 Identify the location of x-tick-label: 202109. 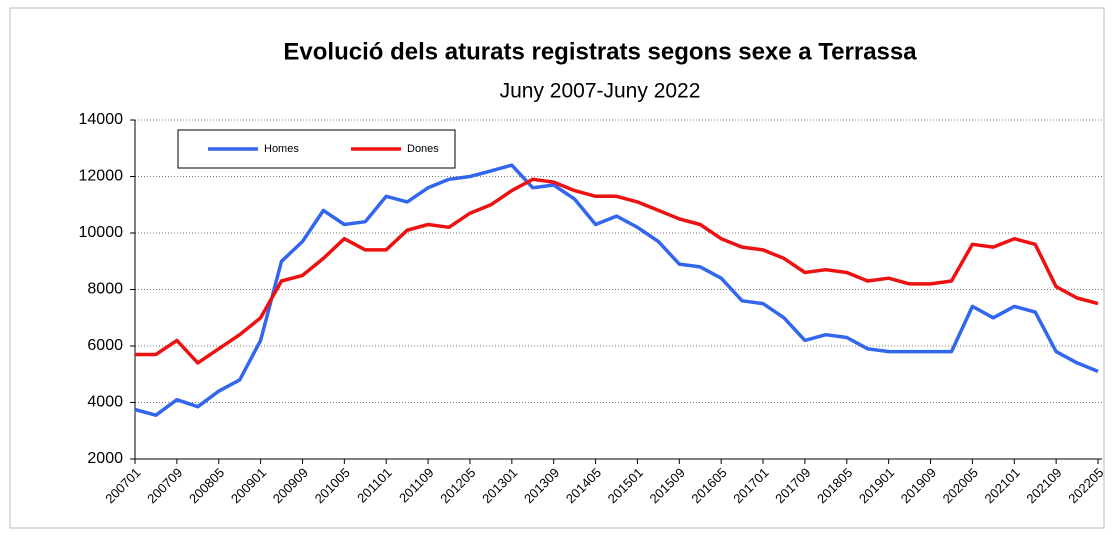
(1043, 485).